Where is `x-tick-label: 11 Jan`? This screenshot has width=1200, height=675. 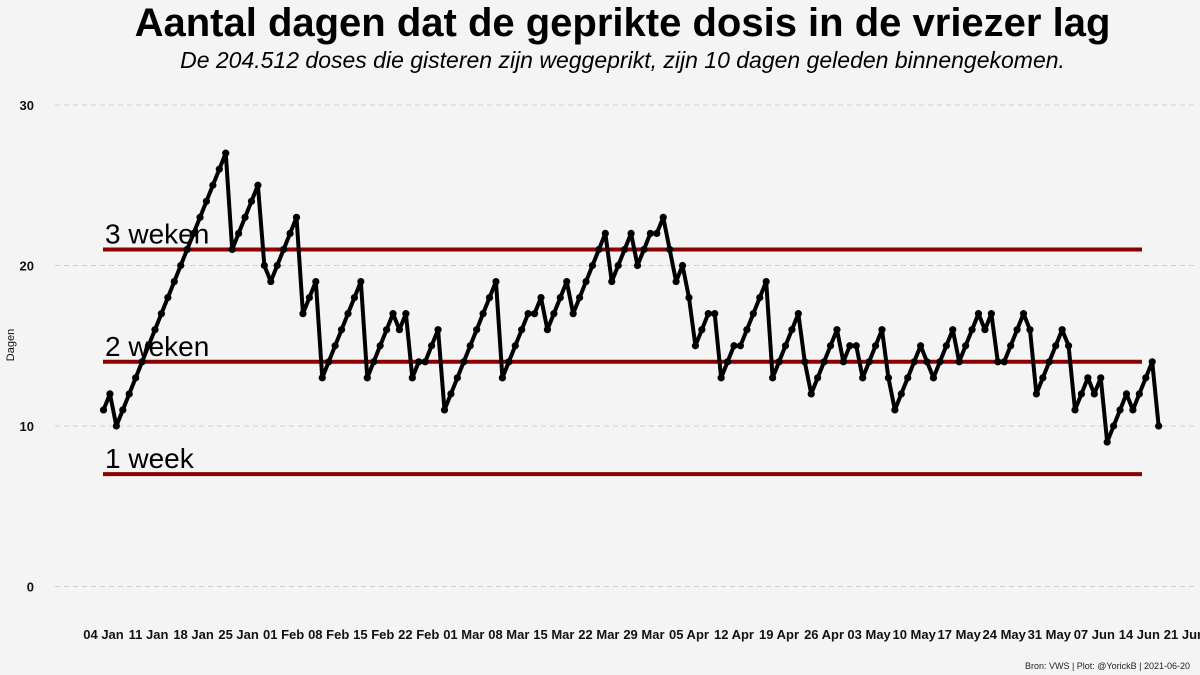
x-tick-label: 11 Jan is located at coordinates (149, 634).